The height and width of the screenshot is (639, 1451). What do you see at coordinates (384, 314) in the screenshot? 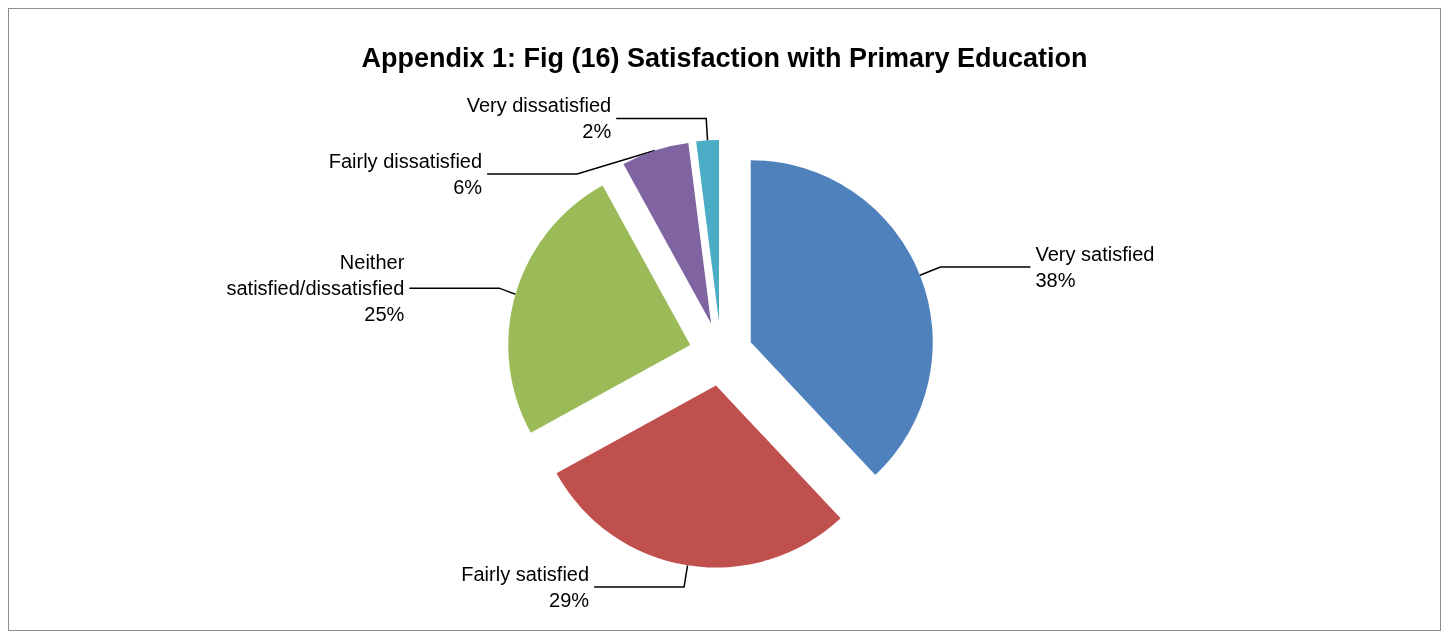
I see `data-label: 25%` at bounding box center [384, 314].